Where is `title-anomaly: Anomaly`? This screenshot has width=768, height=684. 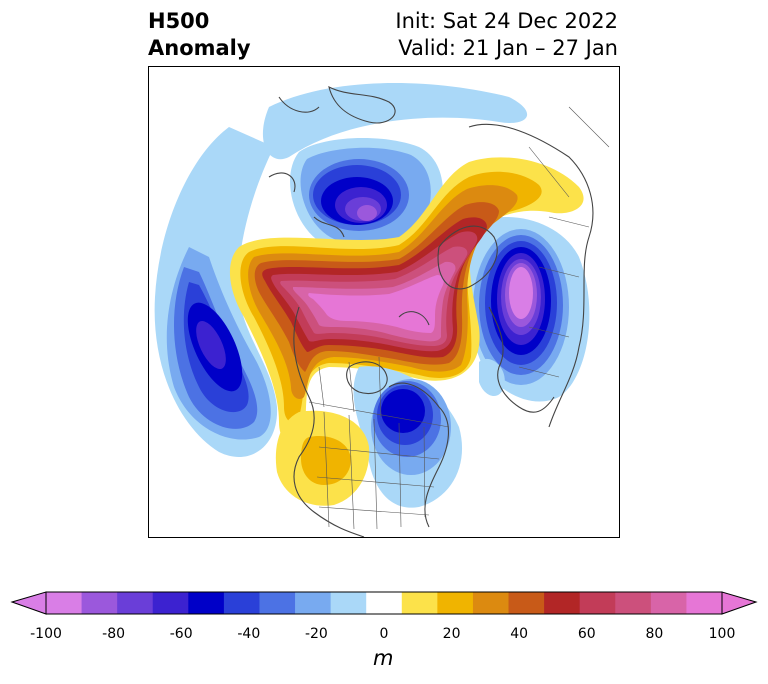
title-anomaly: Anomaly is located at coordinates (199, 48).